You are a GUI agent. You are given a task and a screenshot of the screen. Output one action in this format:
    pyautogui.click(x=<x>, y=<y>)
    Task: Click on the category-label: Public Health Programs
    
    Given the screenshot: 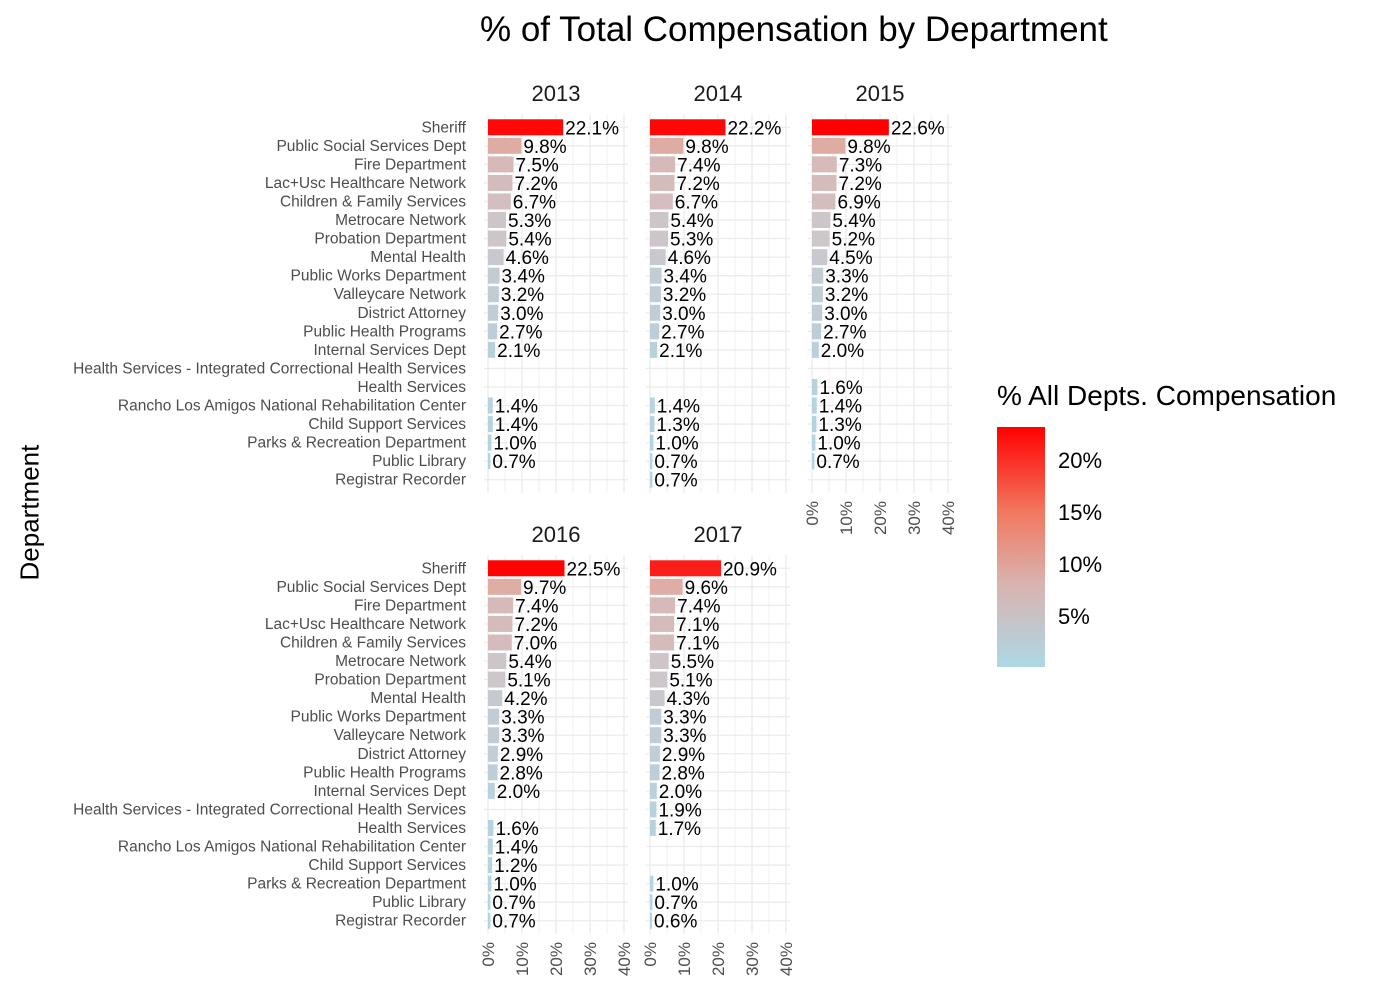 What is the action you would take?
    pyautogui.click(x=384, y=772)
    